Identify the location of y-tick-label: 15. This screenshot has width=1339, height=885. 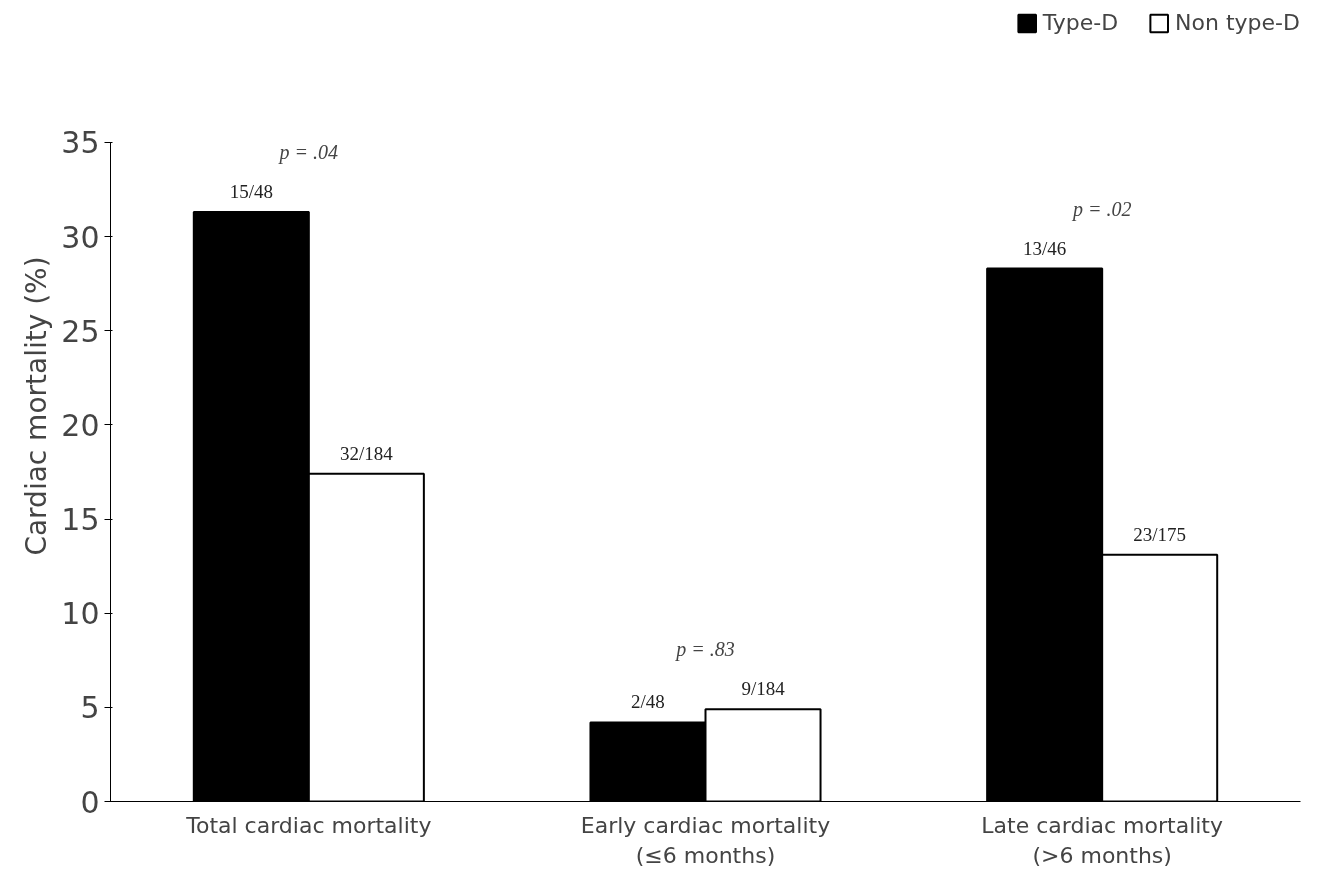
(80, 519).